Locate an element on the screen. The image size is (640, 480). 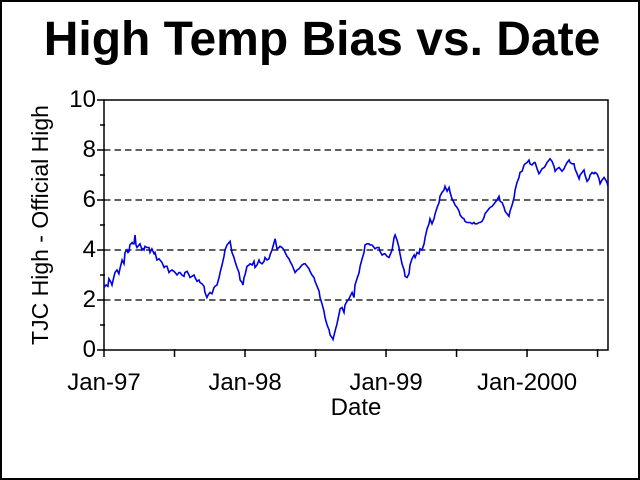
y-tick-label: 2 is located at coordinates (89, 299).